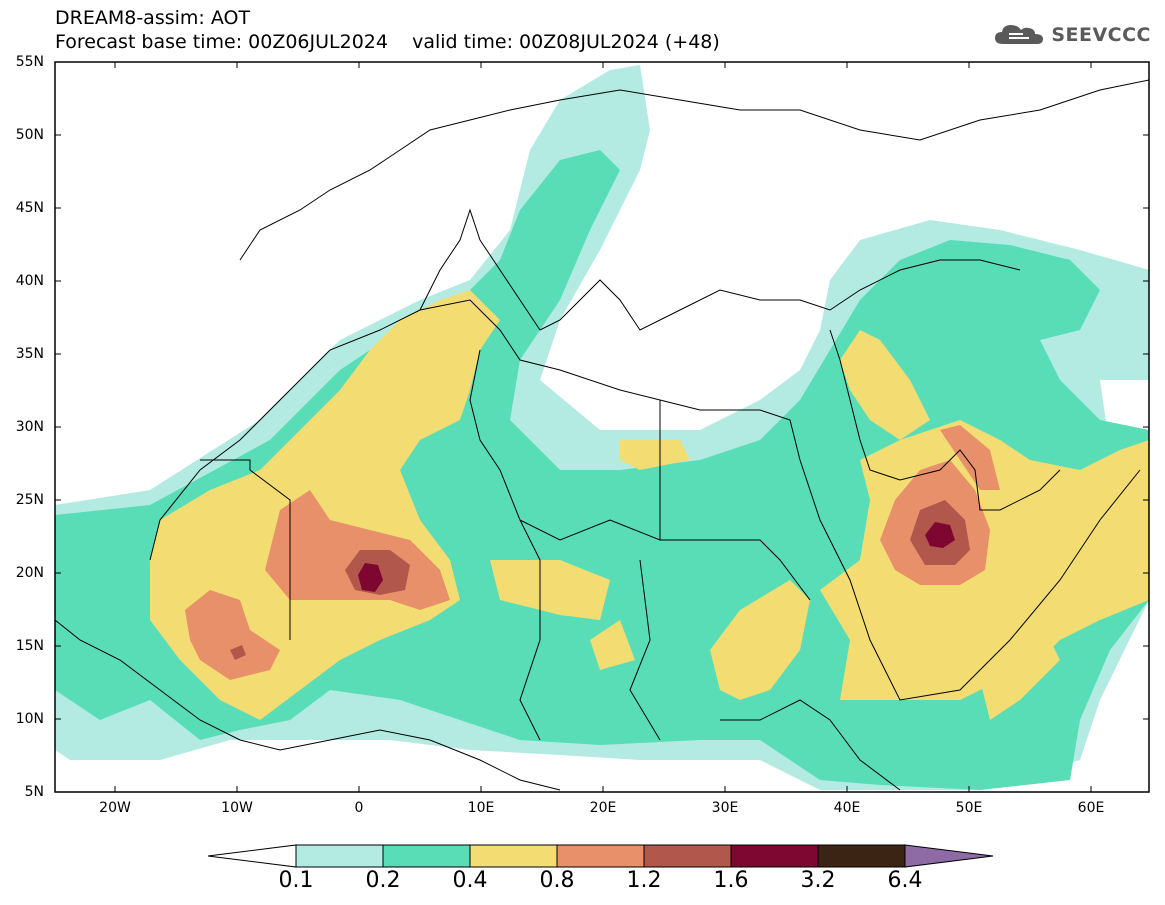  Describe the element at coordinates (237, 808) in the screenshot. I see `lon-label: 10W` at that location.